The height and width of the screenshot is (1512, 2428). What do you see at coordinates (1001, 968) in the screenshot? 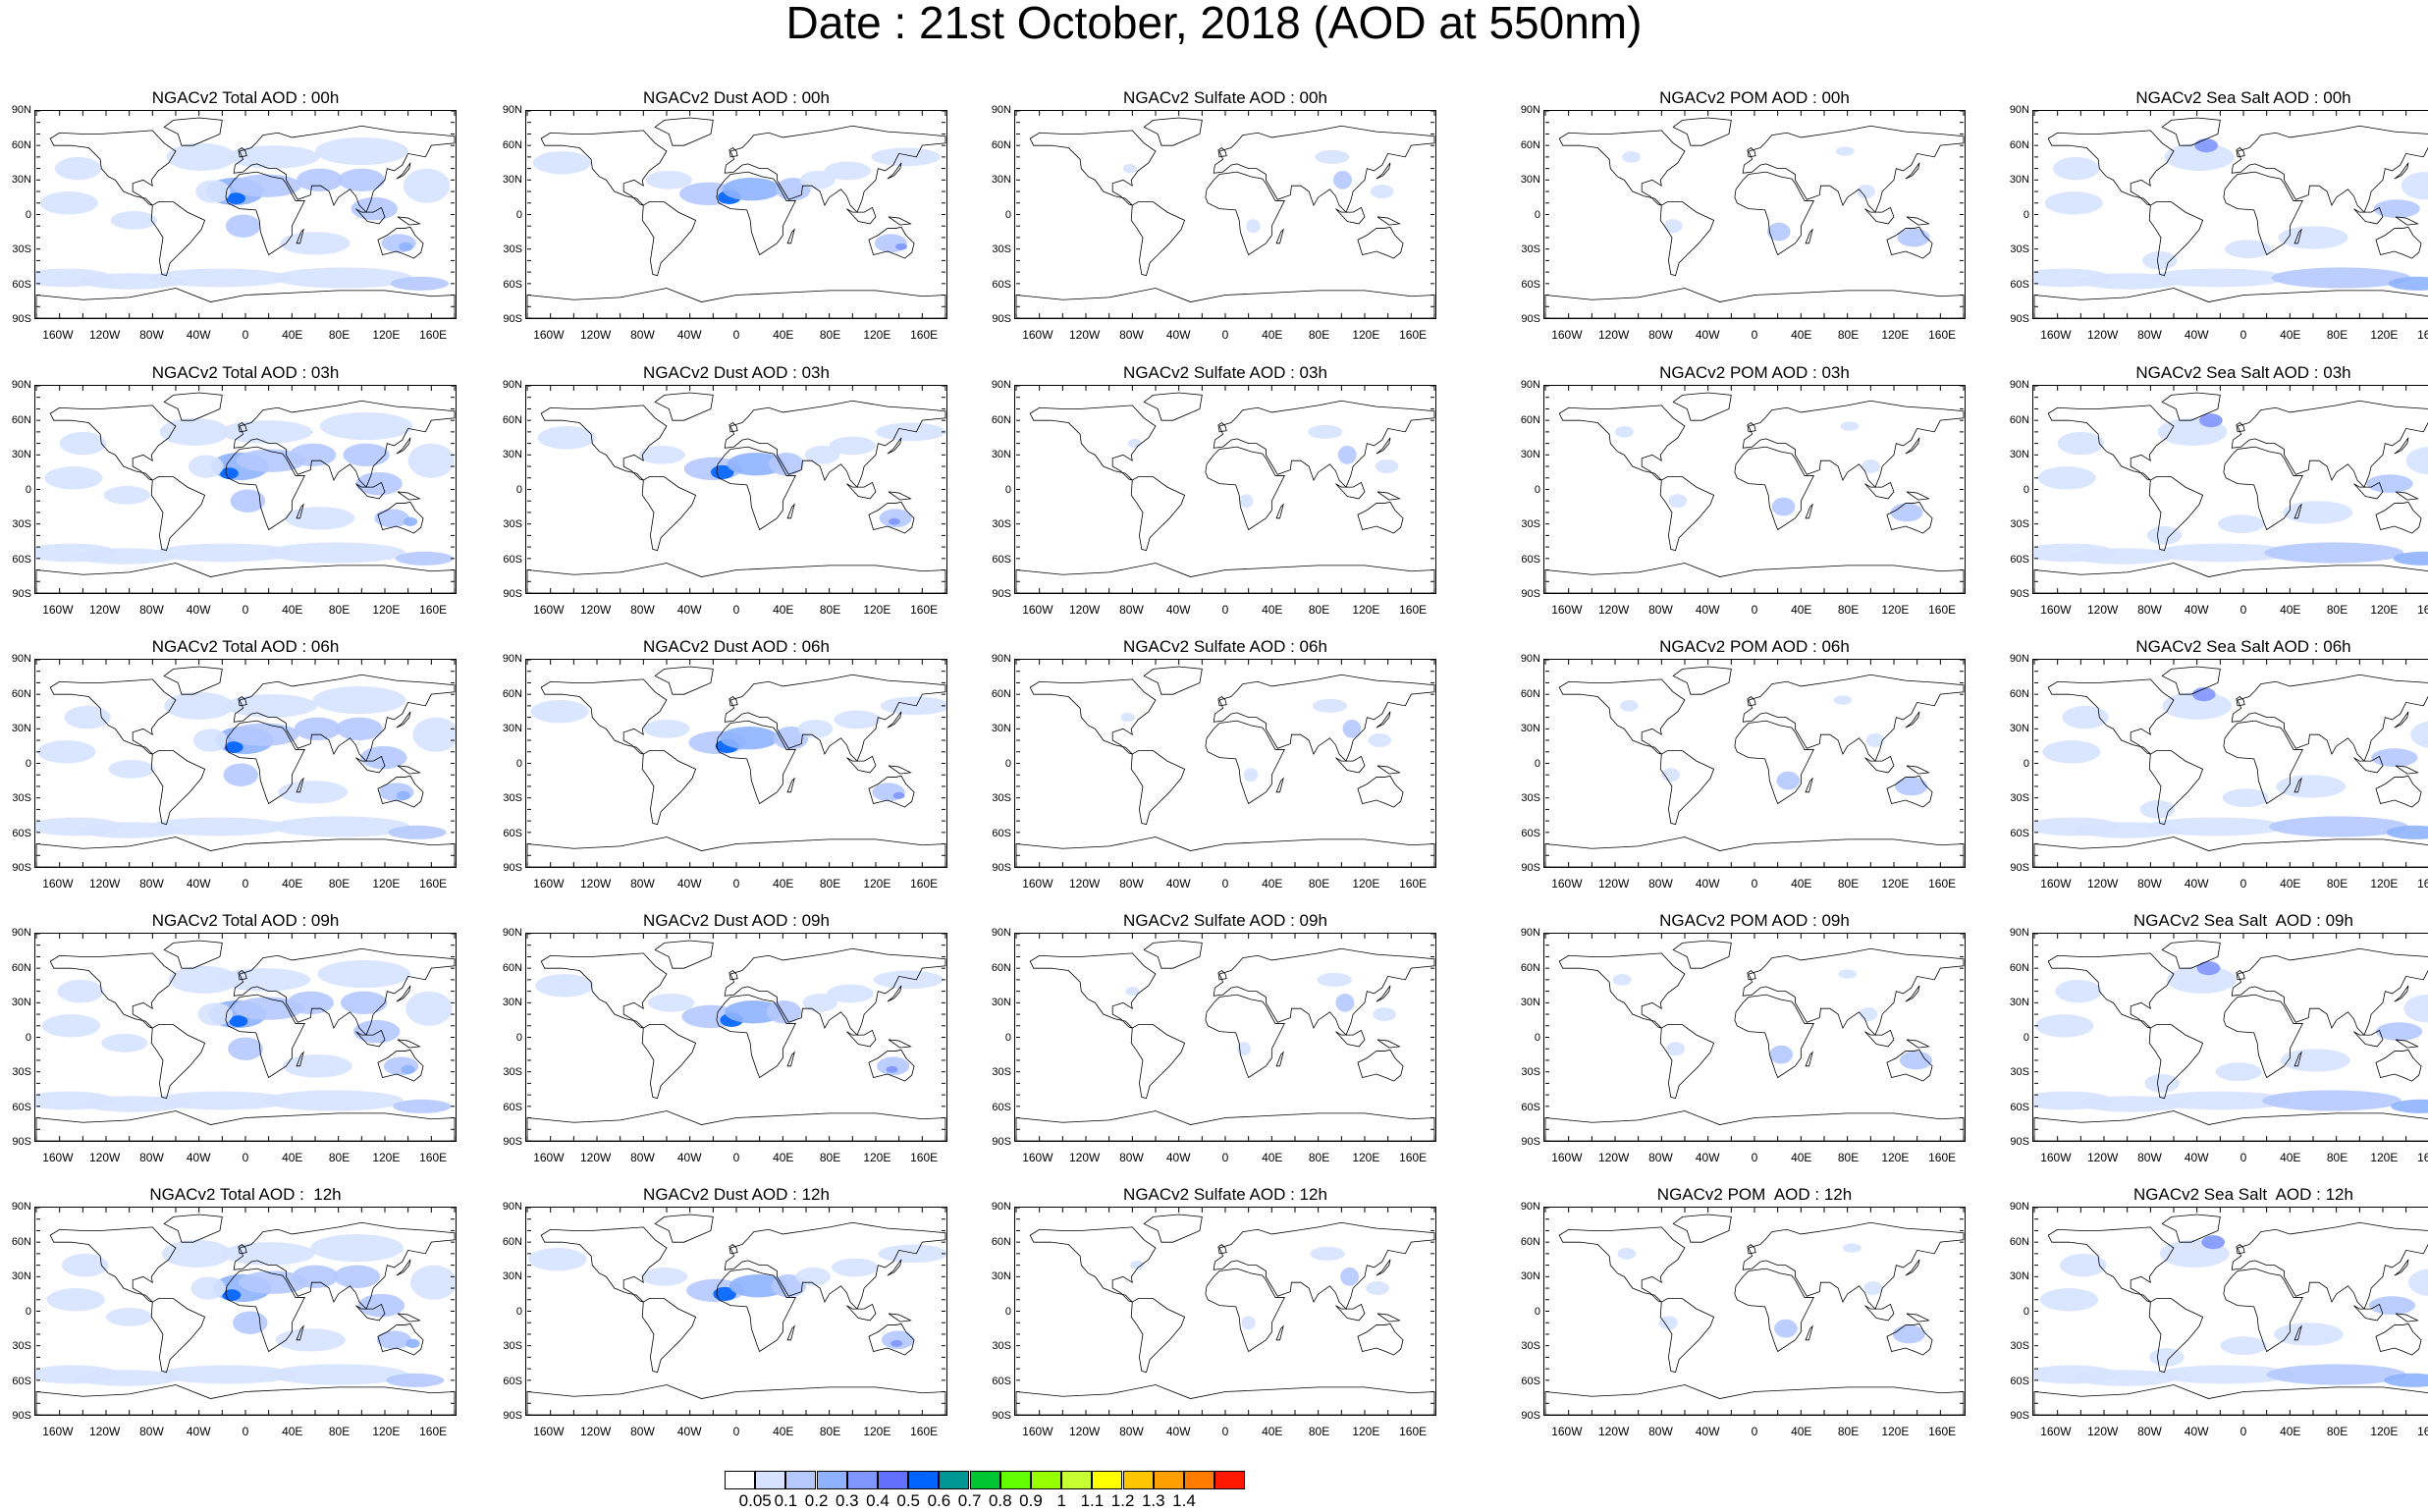
I see `lat-tick-label: 60N` at bounding box center [1001, 968].